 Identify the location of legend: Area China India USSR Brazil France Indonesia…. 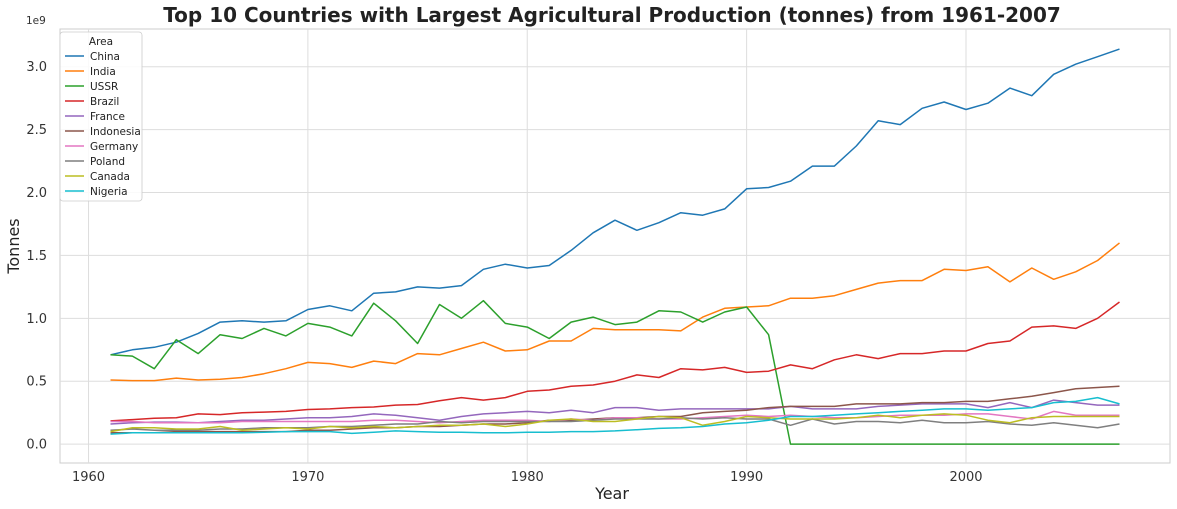
(101, 116).